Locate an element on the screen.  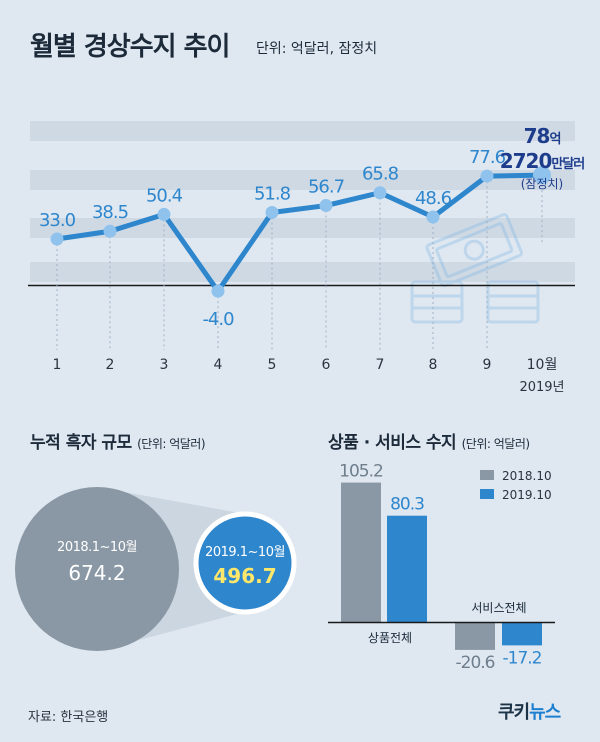
chart-unit: 단위: 억달러, 잠정치 is located at coordinates (317, 49).